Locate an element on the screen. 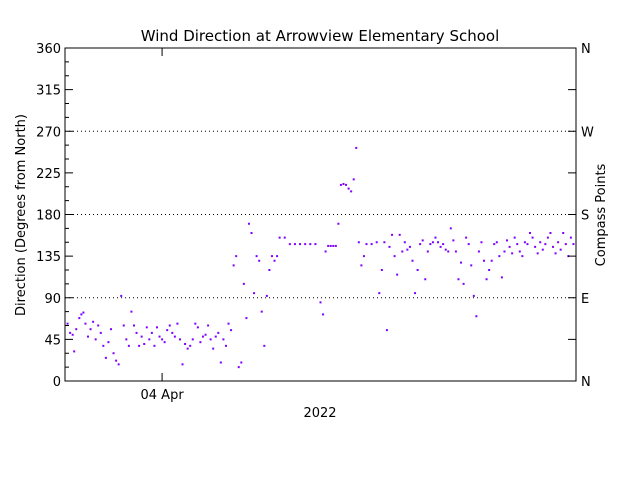 Image resolution: width=640 pixels, height=480 pixels. y-axis-label: Direction (Degrees from North) is located at coordinates (21, 215).